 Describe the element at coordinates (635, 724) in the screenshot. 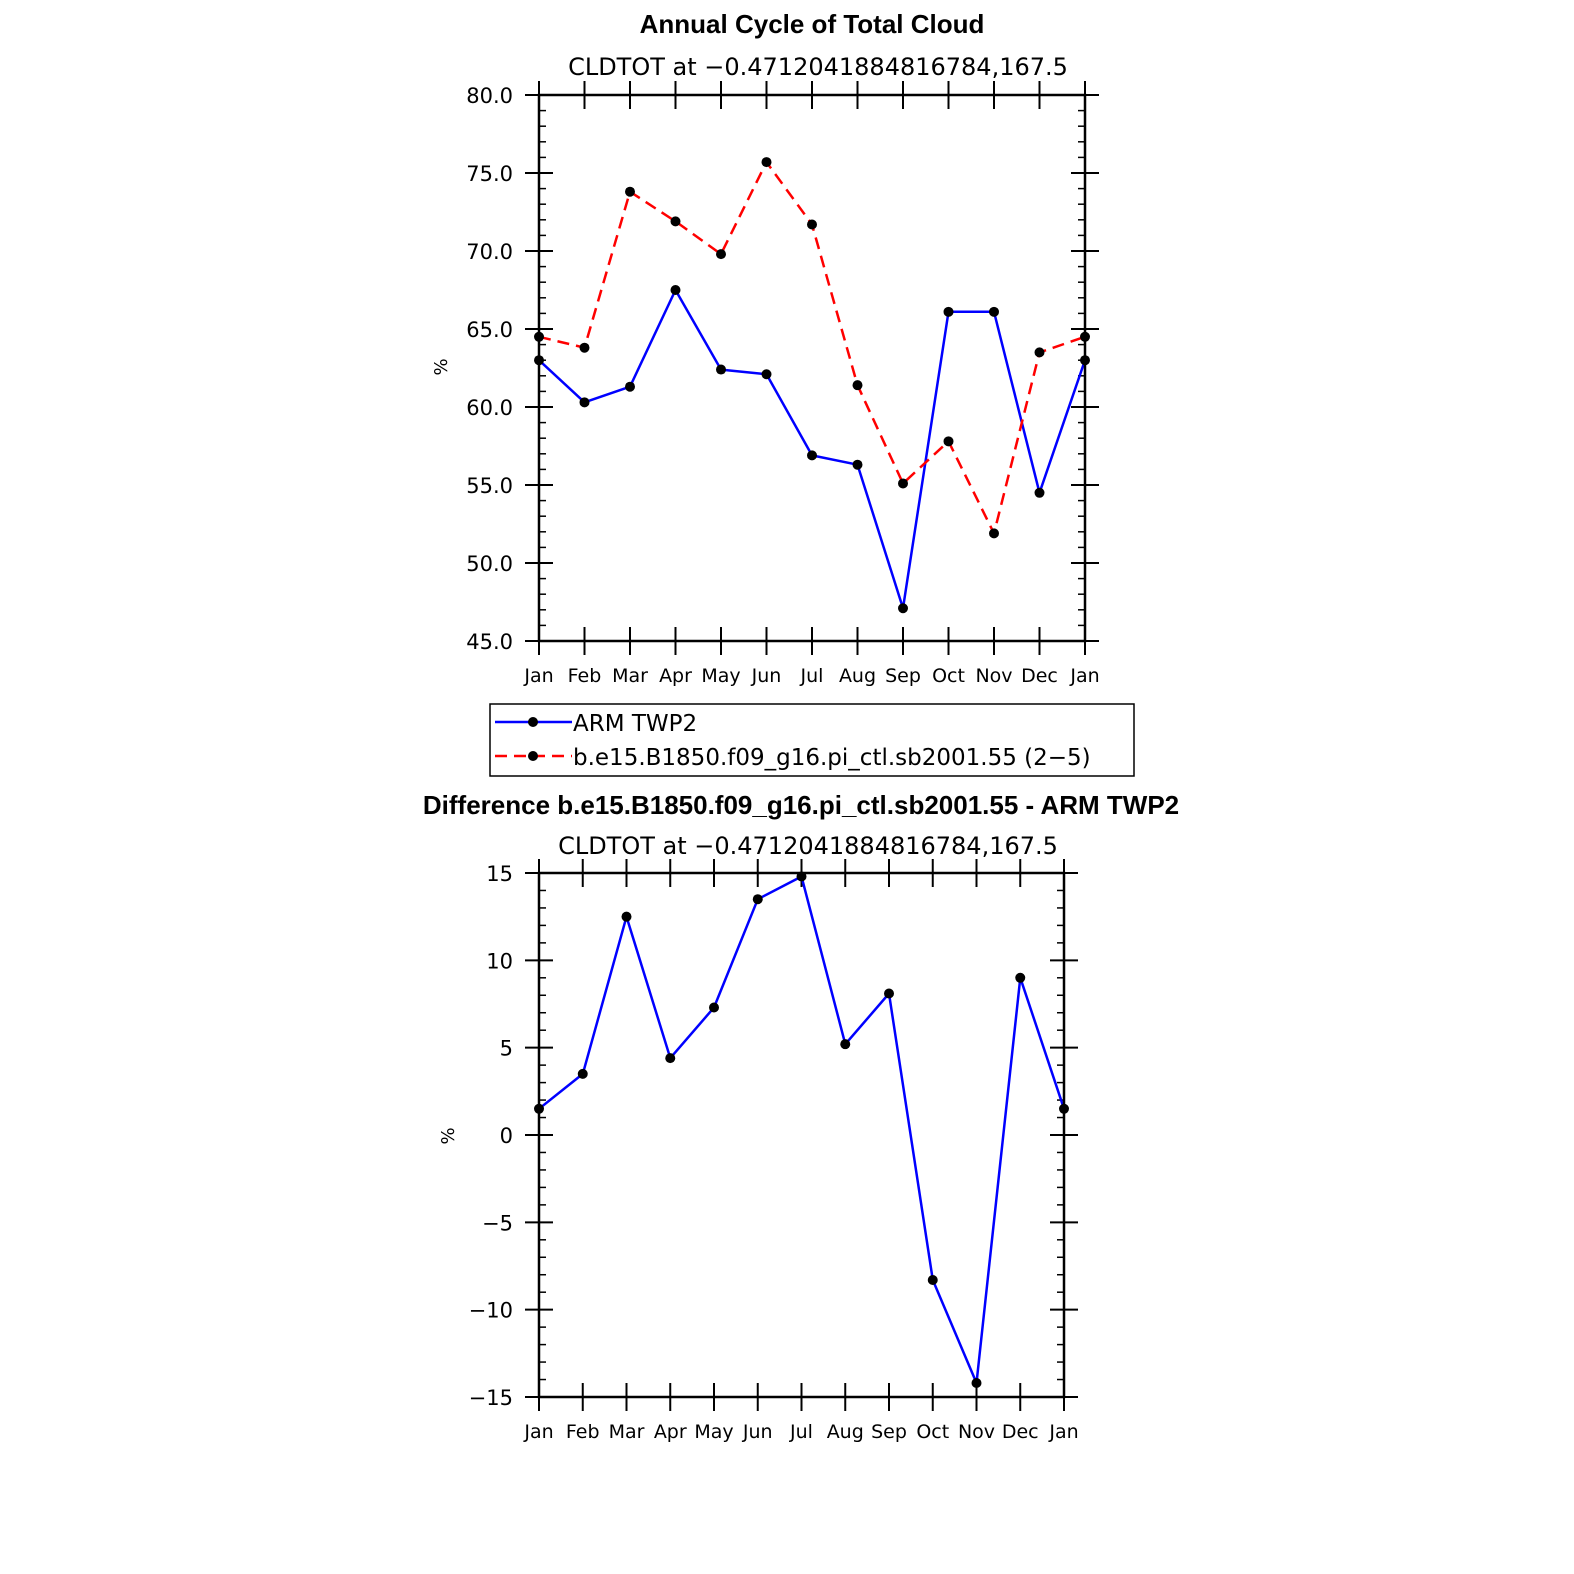

I see `legend-label-arm: ARM TWP2` at that location.